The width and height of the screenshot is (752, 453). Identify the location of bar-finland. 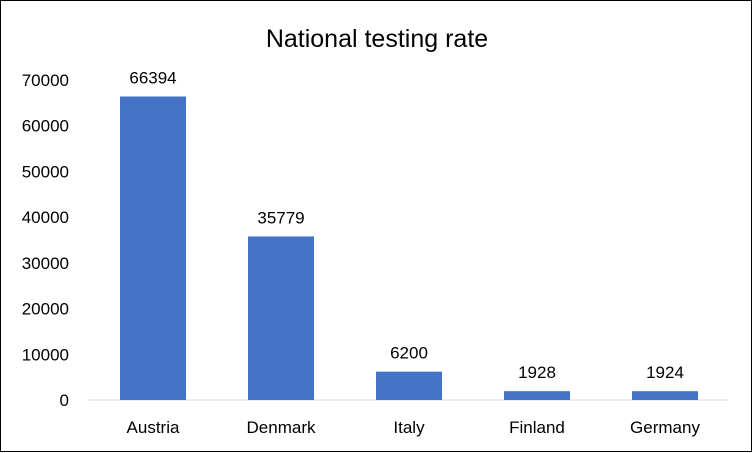
(537, 395).